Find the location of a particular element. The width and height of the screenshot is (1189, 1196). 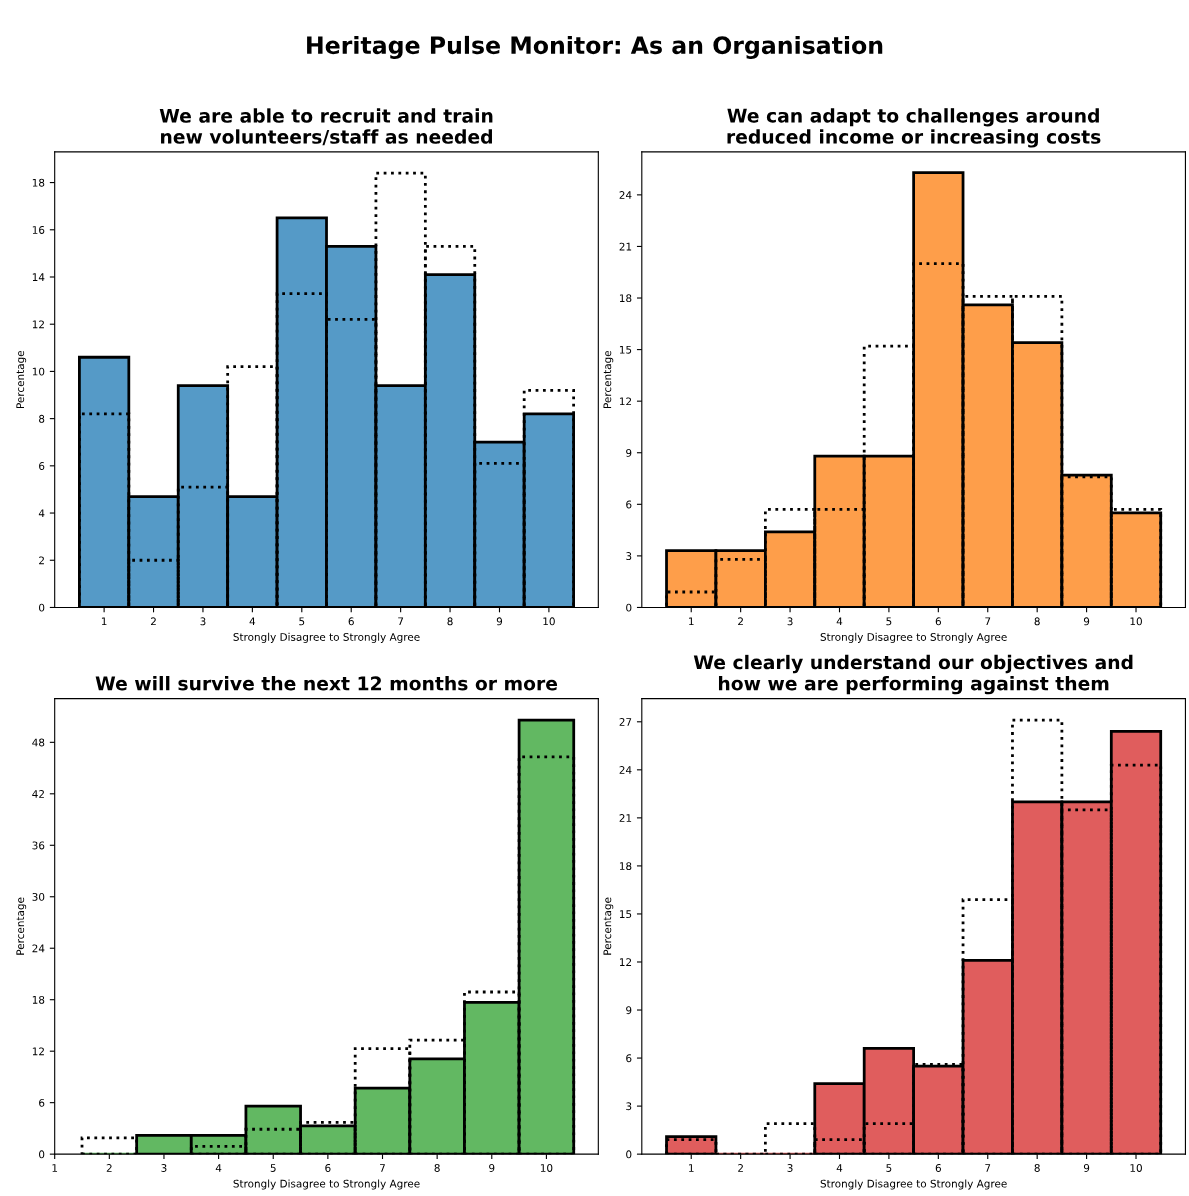

y-tick-label: 4 is located at coordinates (41, 513).